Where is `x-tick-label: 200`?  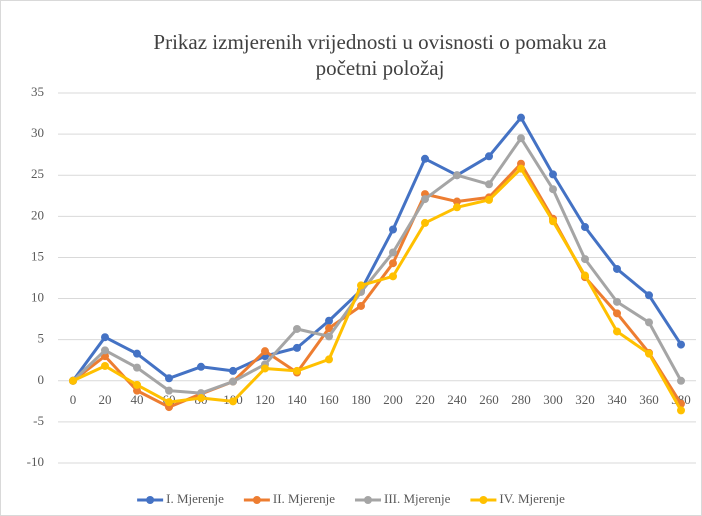 x-tick-label: 200 is located at coordinates (393, 399).